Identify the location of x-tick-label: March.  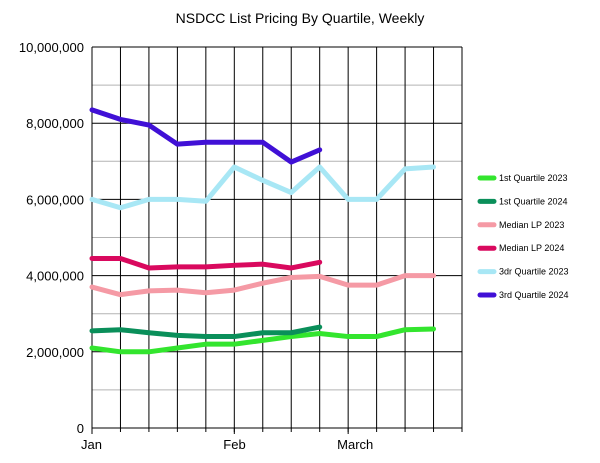
(355, 444).